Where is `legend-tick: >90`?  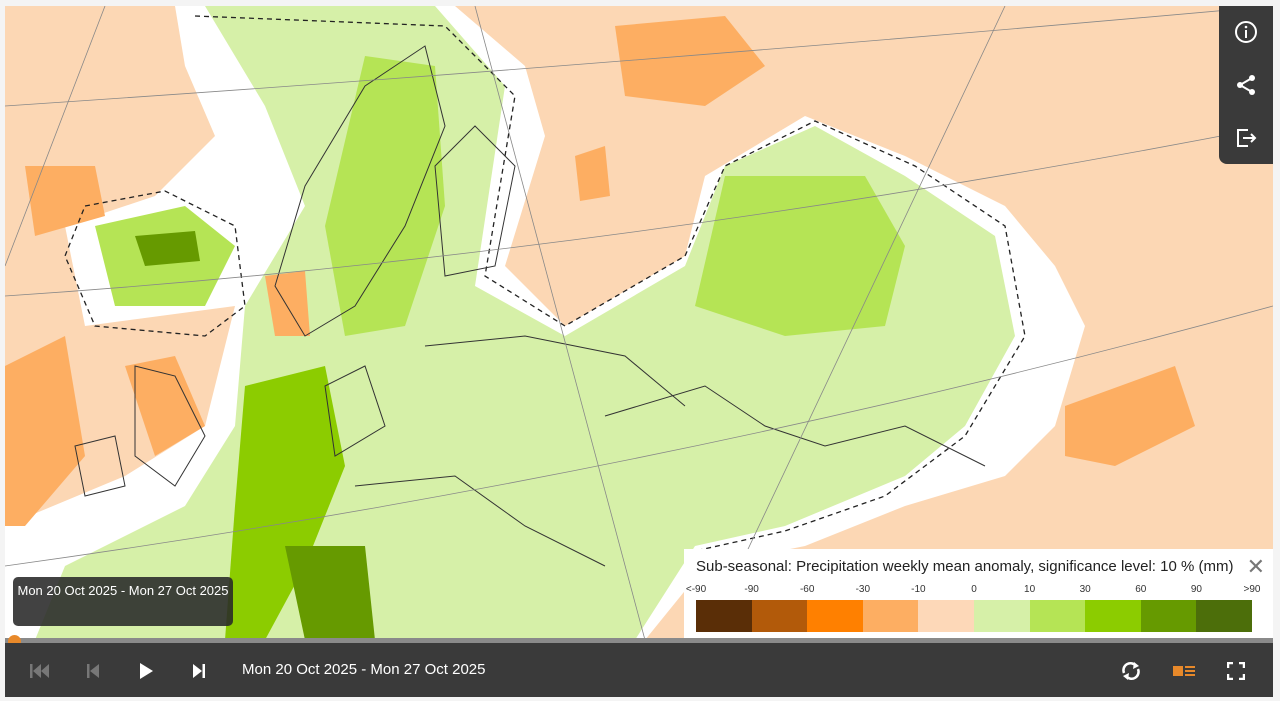 legend-tick: >90 is located at coordinates (1252, 589).